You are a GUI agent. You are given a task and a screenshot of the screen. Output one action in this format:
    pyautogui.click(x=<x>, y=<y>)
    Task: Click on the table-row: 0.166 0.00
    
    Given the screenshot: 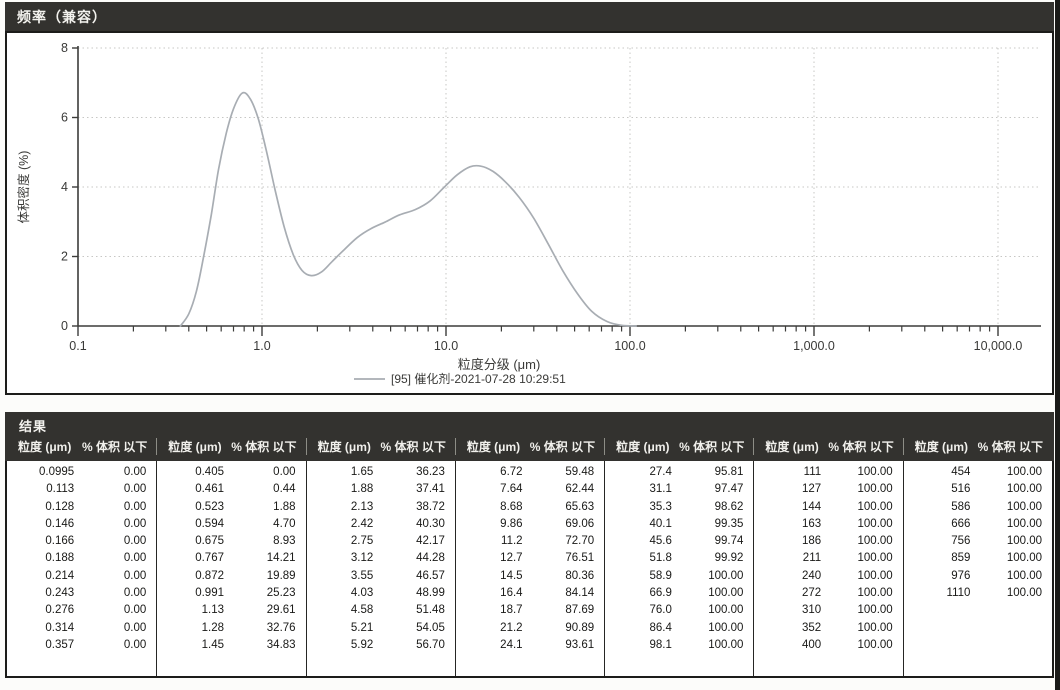 What is the action you would take?
    pyautogui.click(x=81, y=541)
    